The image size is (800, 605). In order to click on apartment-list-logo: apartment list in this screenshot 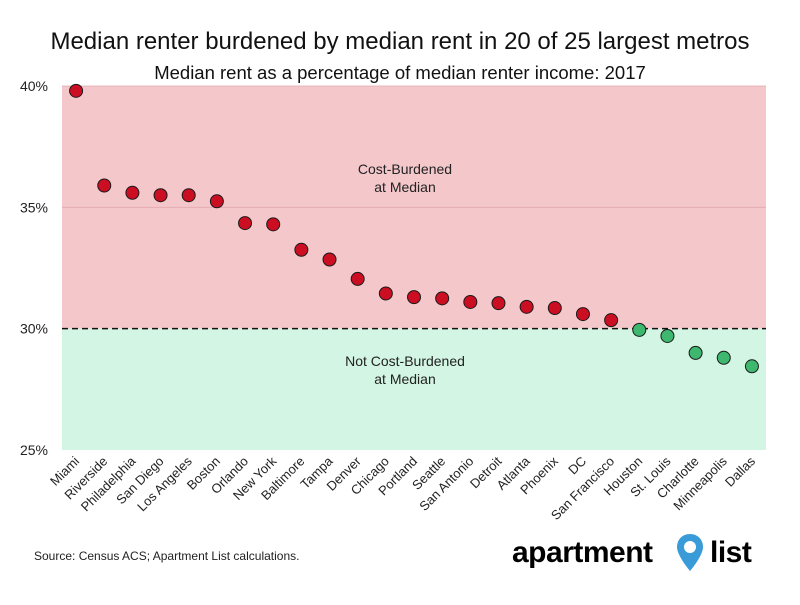, I will do `click(642, 553)`.